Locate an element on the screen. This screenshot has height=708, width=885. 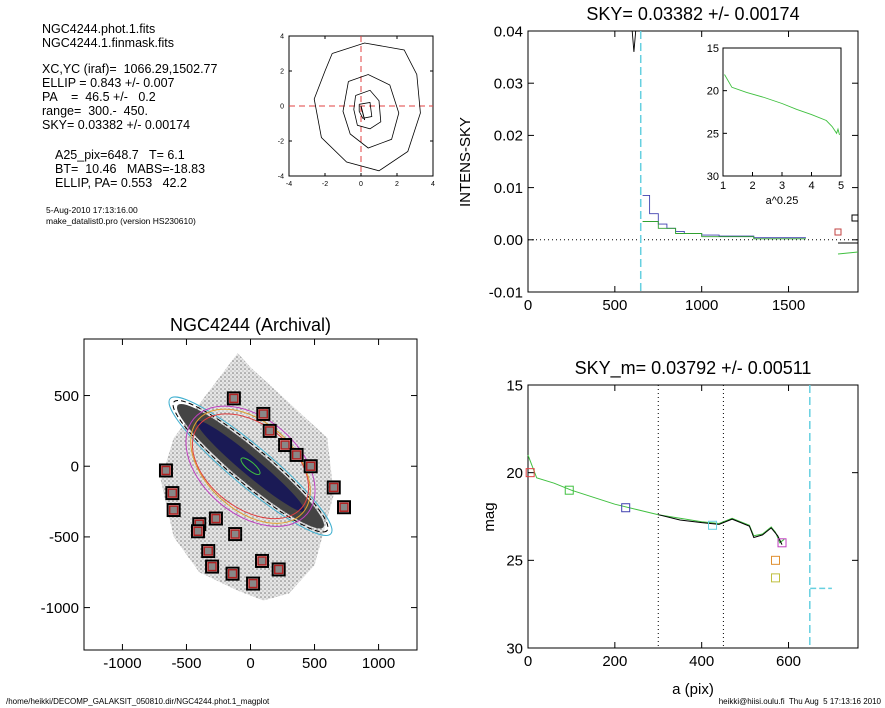
info-line: BT= 10.46 MABS=-18.83 is located at coordinates (130, 169).